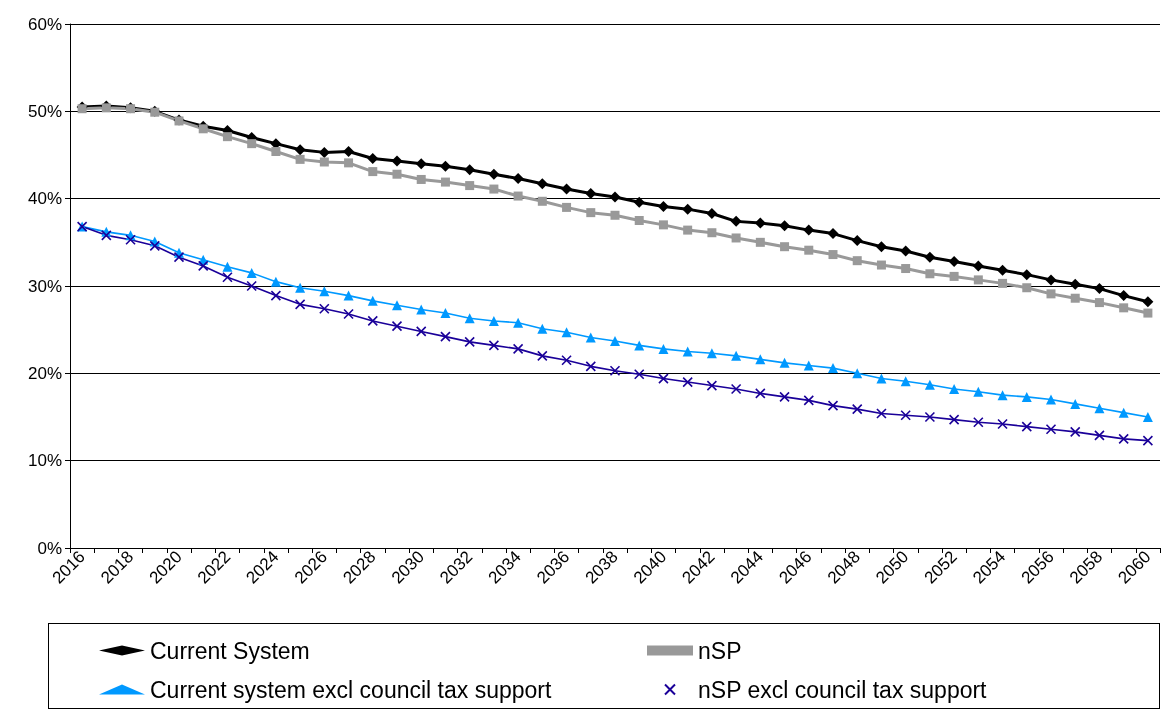 Image resolution: width=1163 pixels, height=711 pixels. Describe the element at coordinates (230, 650) in the screenshot. I see `legend-label: Current System` at that location.